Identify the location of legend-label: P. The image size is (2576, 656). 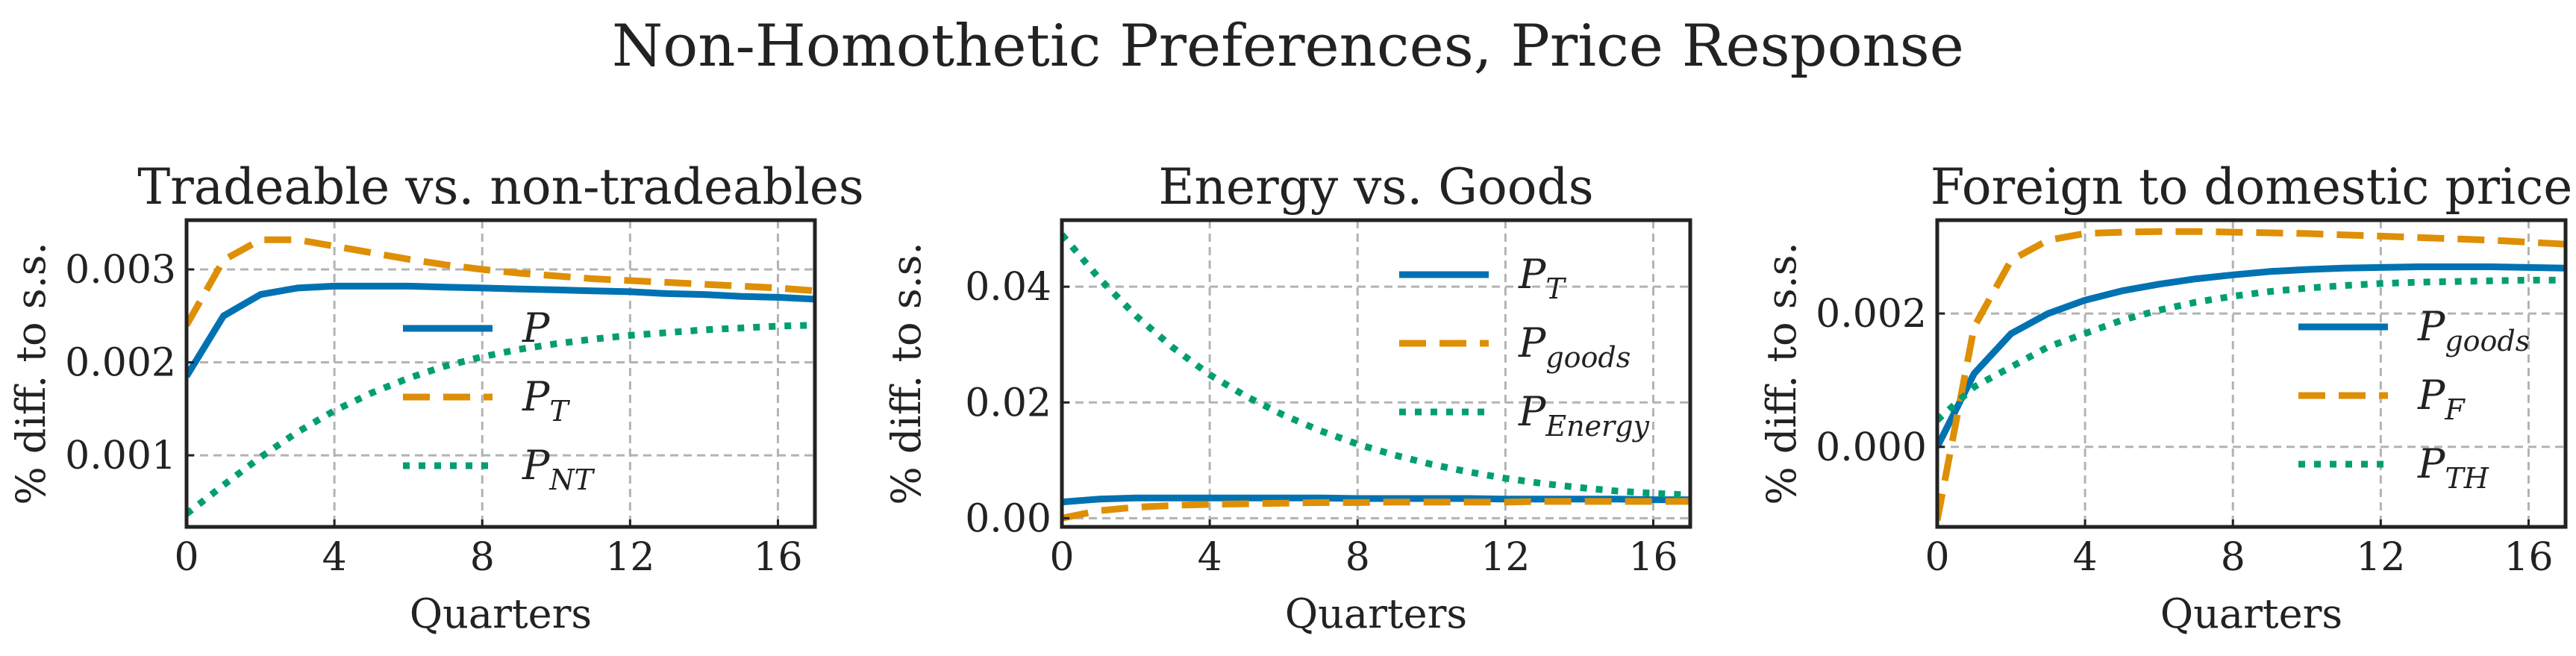
(536, 328).